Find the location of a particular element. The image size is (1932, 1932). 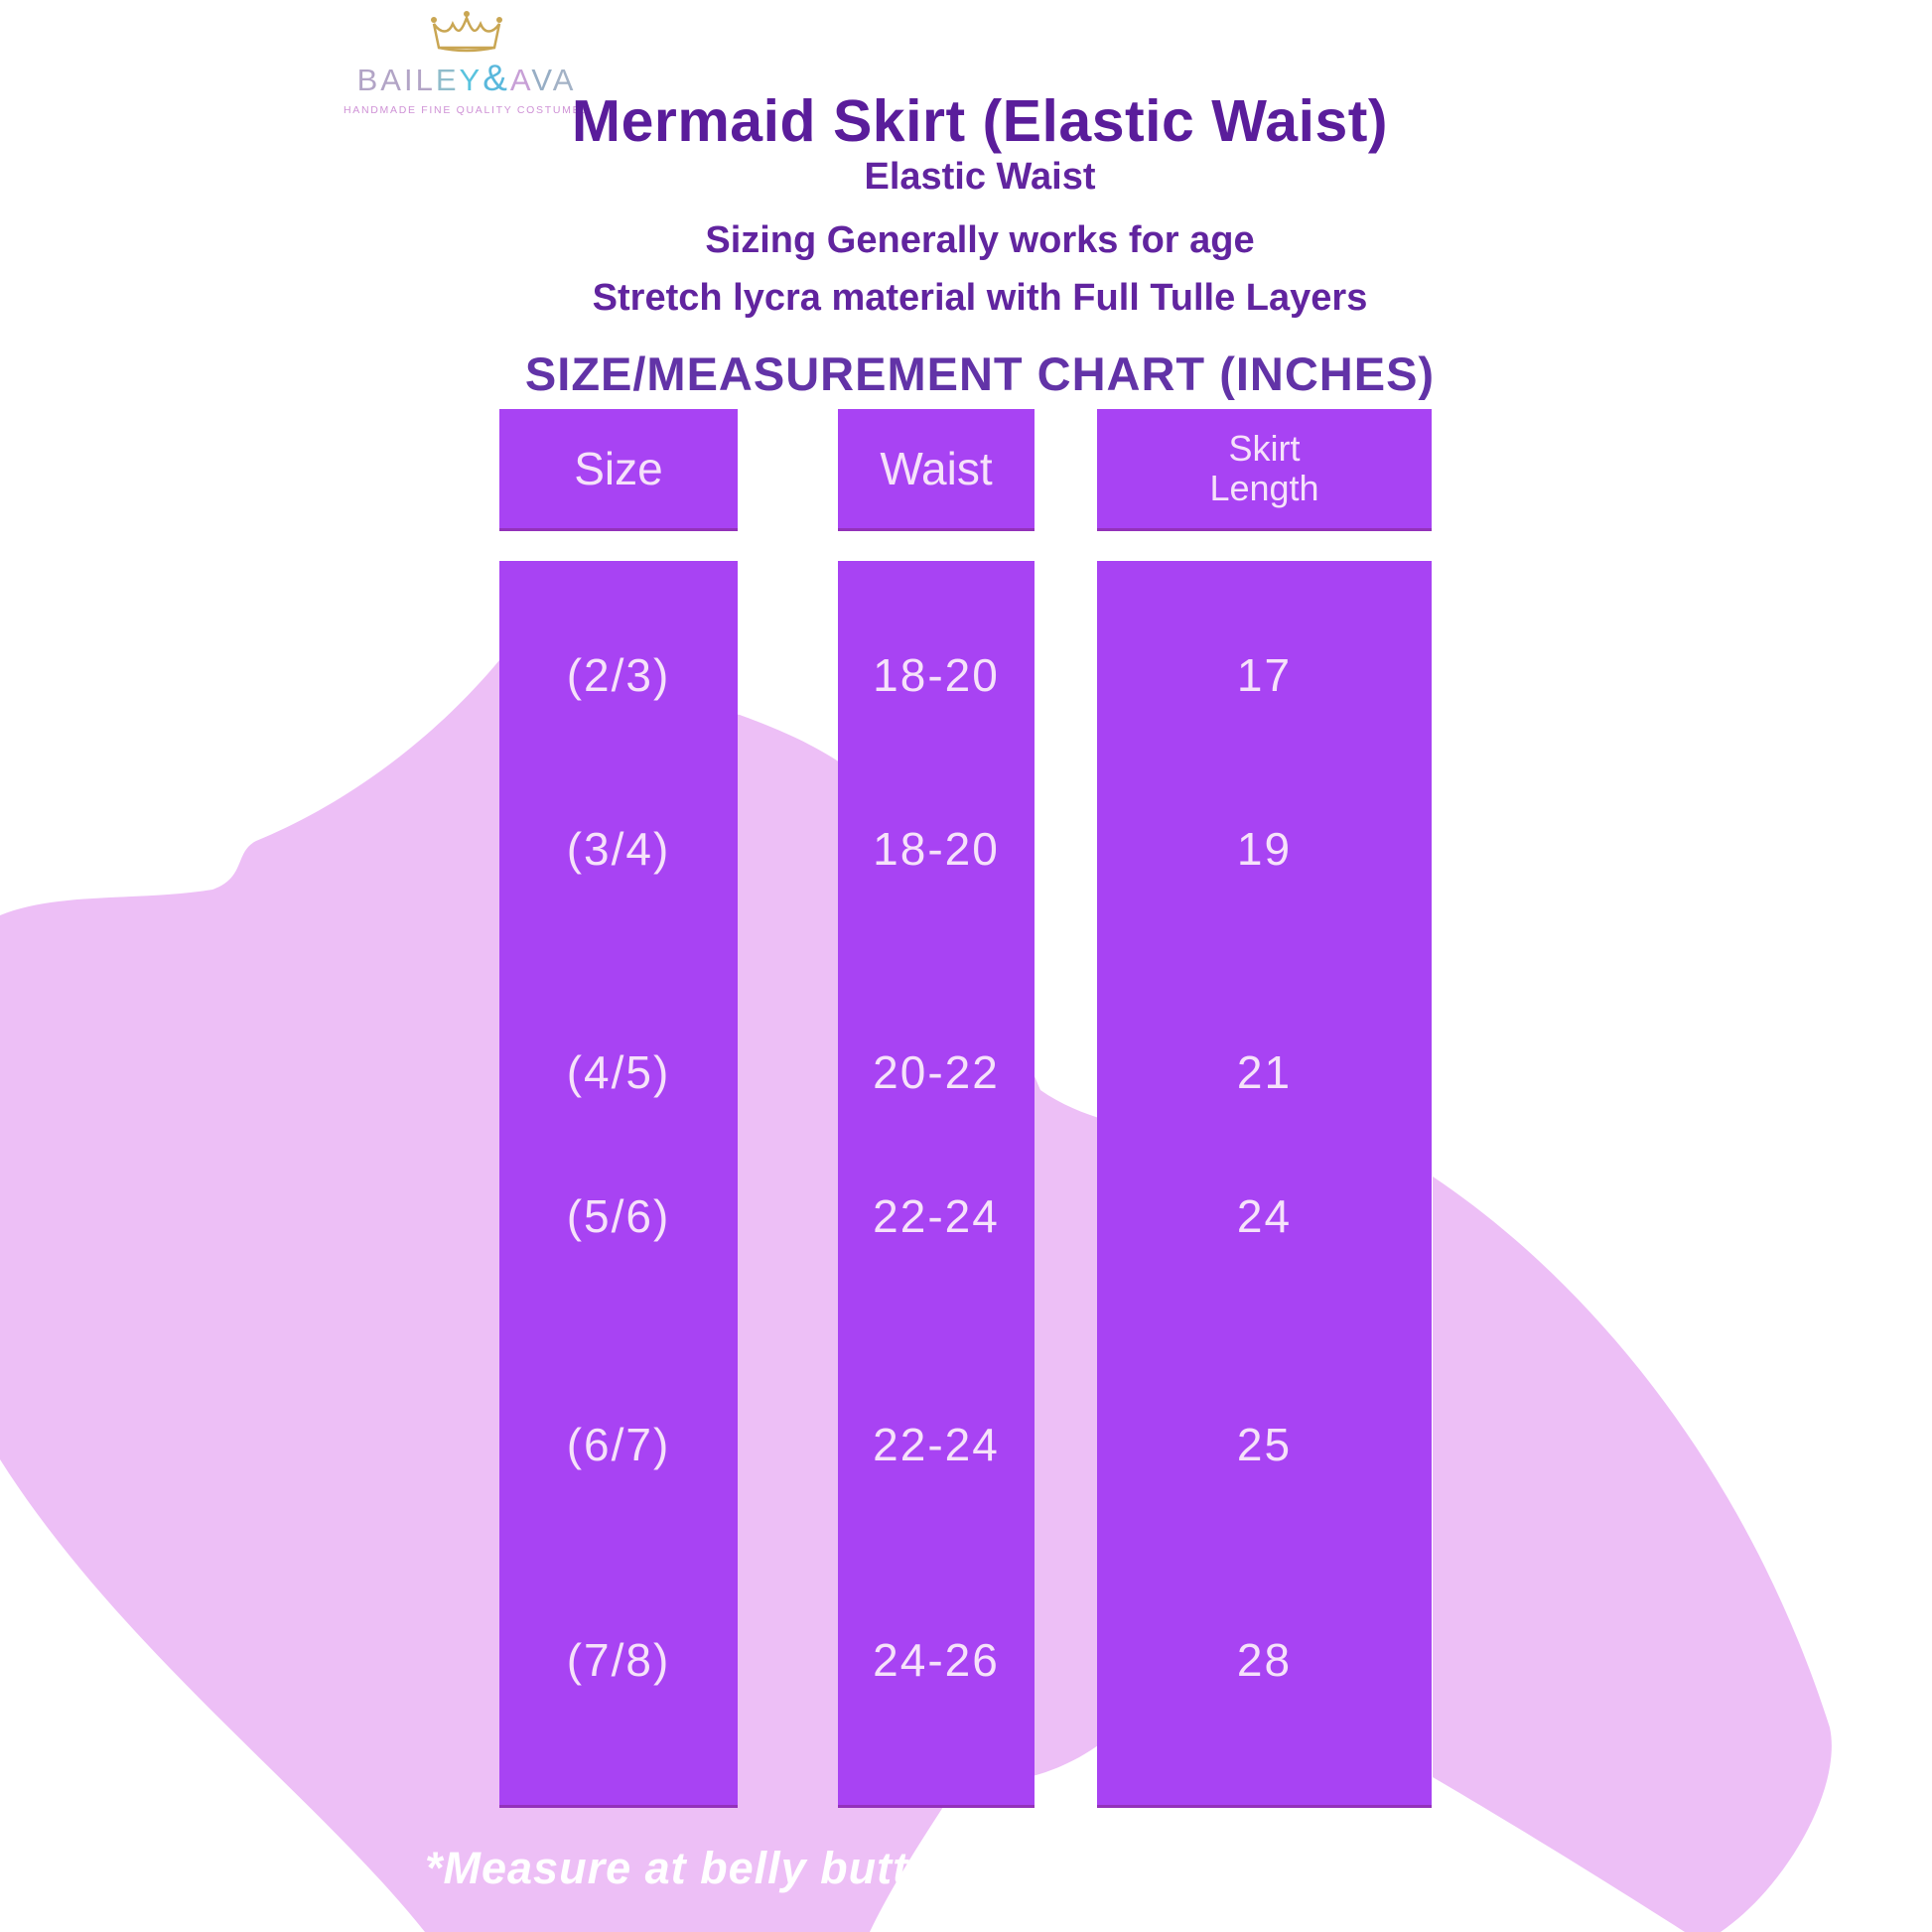

brand-letter: Y is located at coordinates (471, 80).